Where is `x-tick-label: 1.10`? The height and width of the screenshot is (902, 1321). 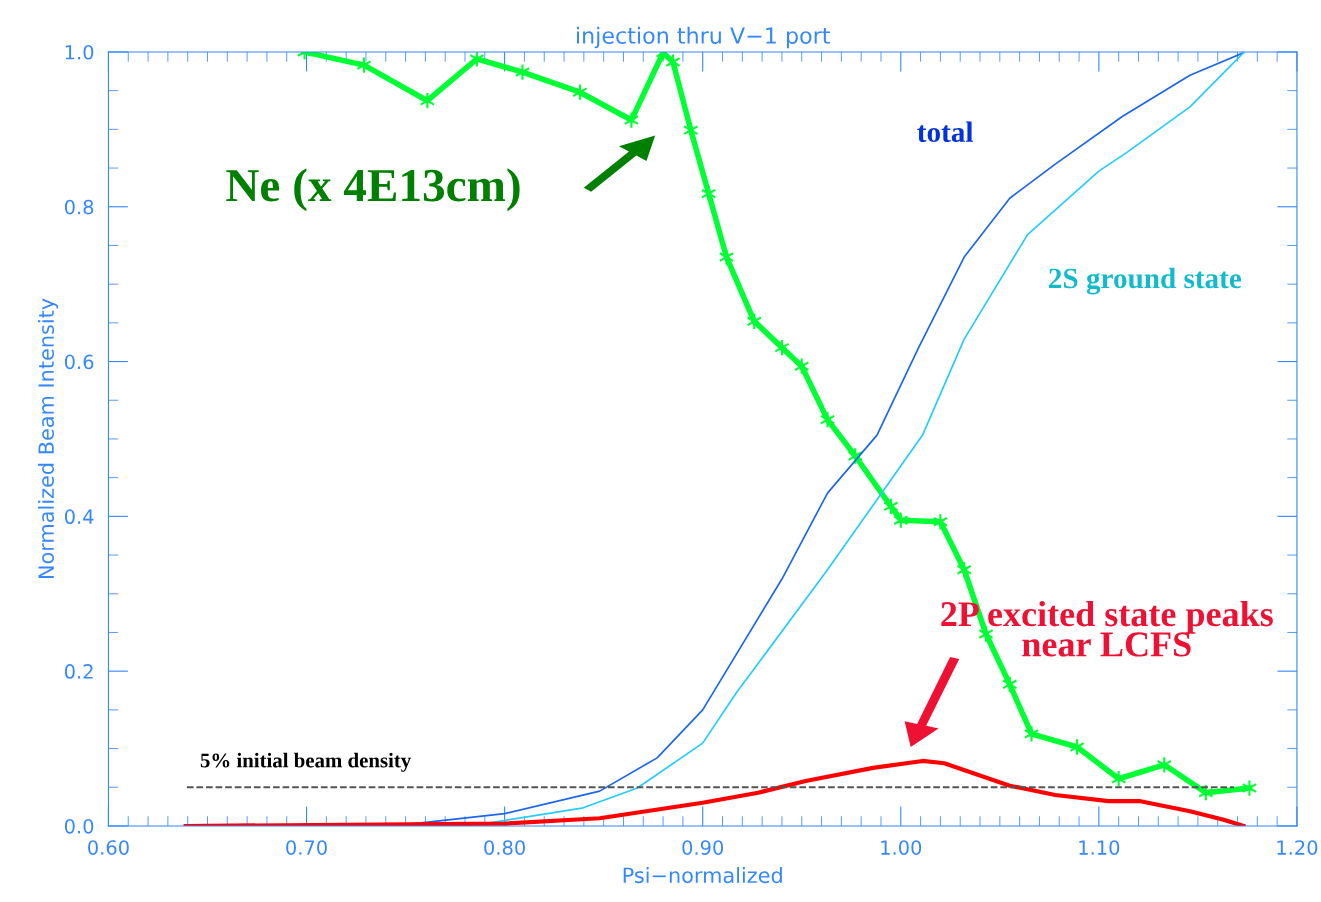
x-tick-label: 1.10 is located at coordinates (1099, 847).